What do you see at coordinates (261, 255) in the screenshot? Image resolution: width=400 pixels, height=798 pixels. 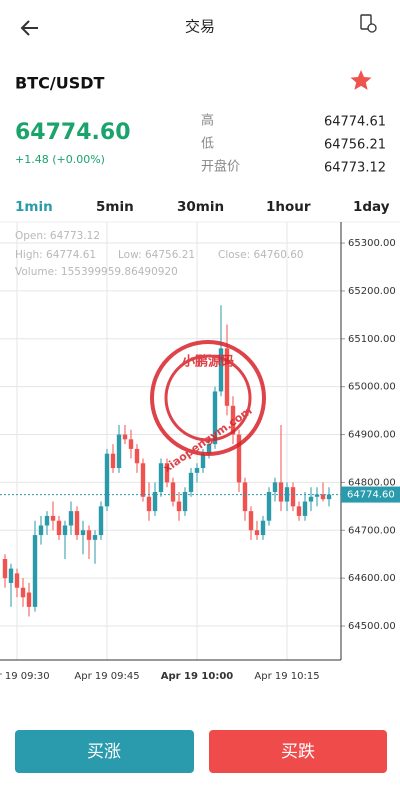 I see `ohlc-info: Close: 64760.60` at bounding box center [261, 255].